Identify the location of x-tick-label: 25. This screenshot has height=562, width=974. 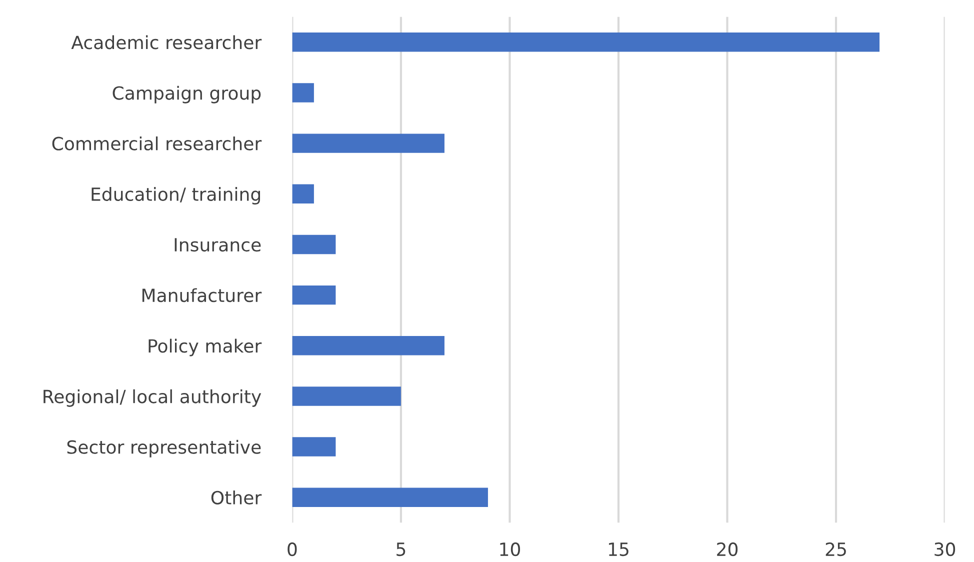
(836, 549).